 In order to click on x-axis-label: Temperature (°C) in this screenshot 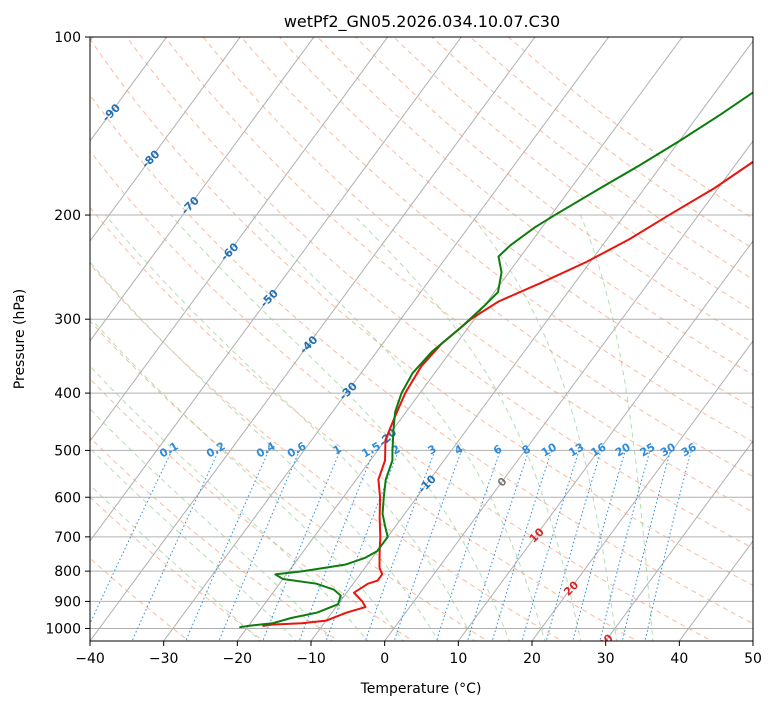, I will do `click(421, 689)`.